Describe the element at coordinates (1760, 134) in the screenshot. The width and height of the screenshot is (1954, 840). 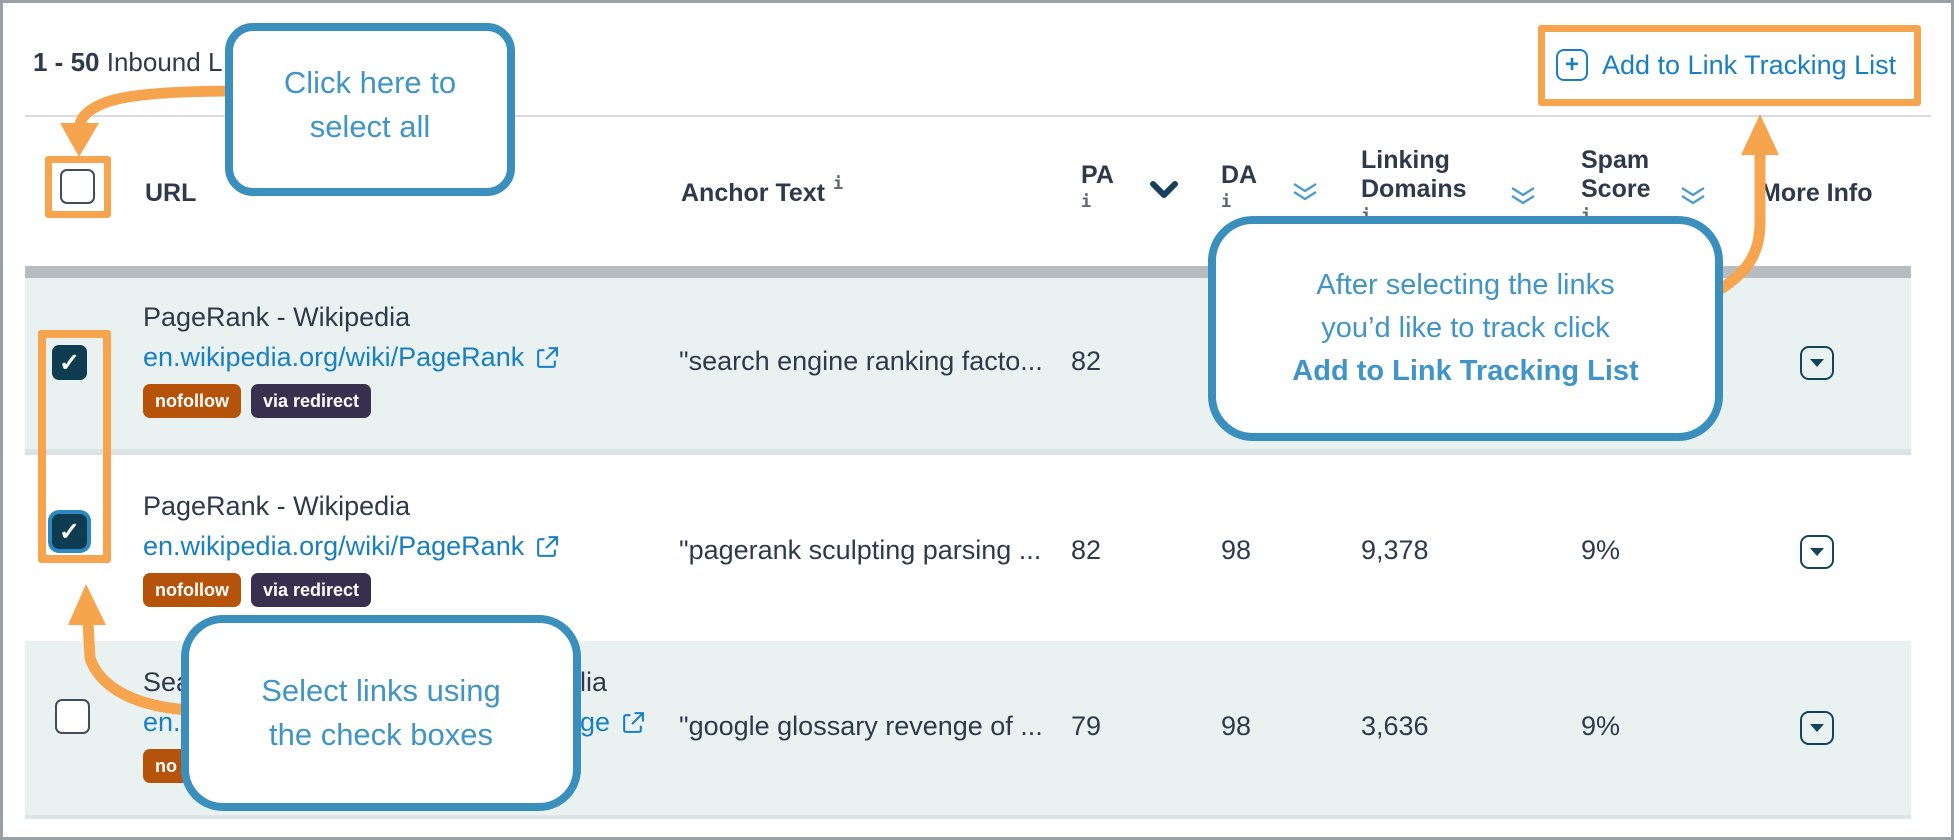
I see `arrowhead-up` at that location.